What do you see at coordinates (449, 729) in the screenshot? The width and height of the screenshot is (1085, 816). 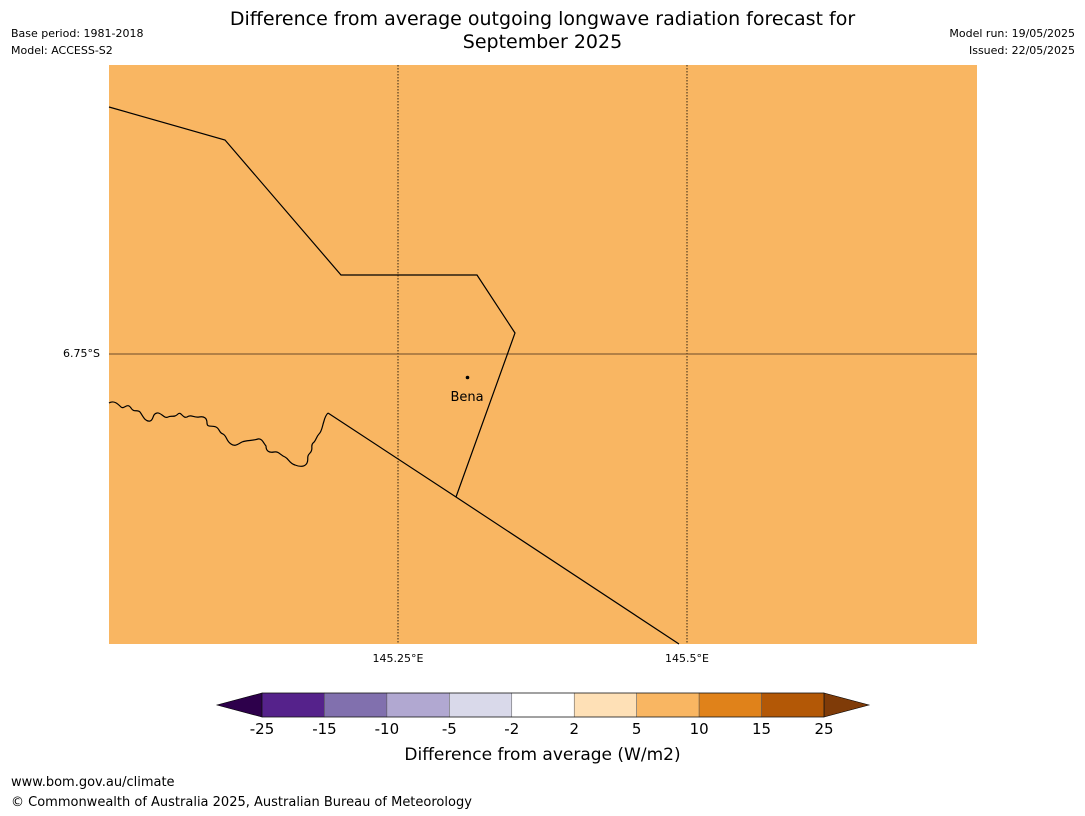 I see `colorbar-tick-label: -5` at bounding box center [449, 729].